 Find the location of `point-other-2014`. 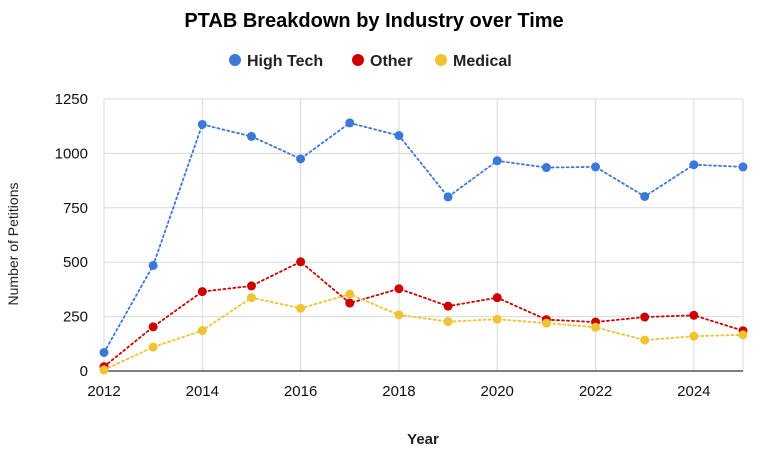

point-other-2014 is located at coordinates (202, 292).